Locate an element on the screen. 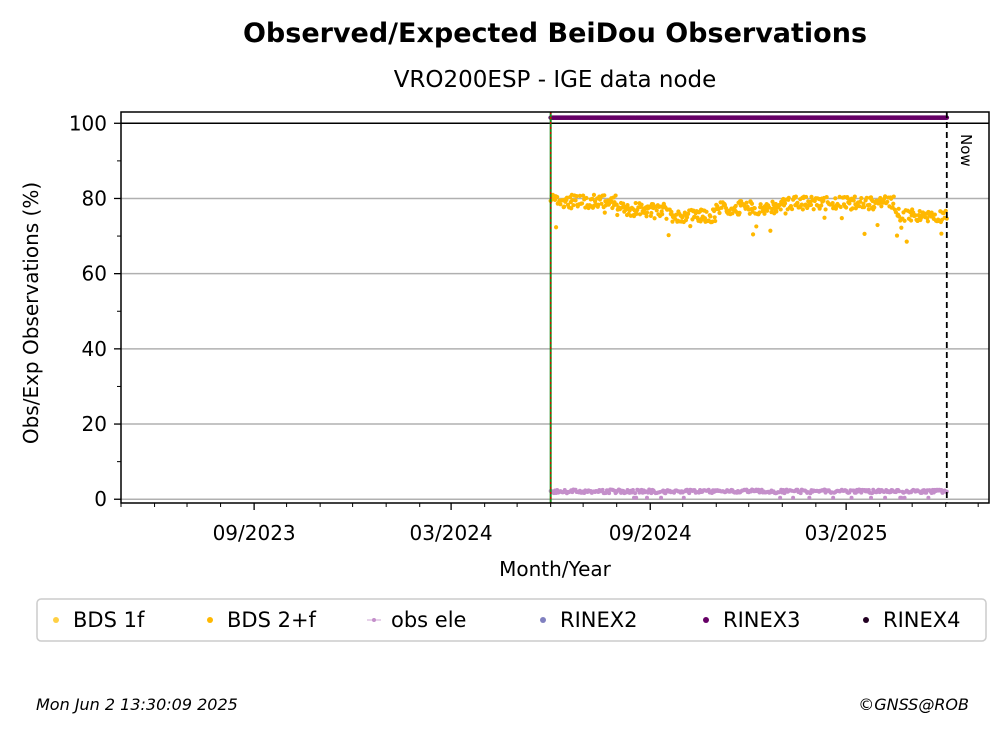  y-tick-label: 0 is located at coordinates (100, 499).